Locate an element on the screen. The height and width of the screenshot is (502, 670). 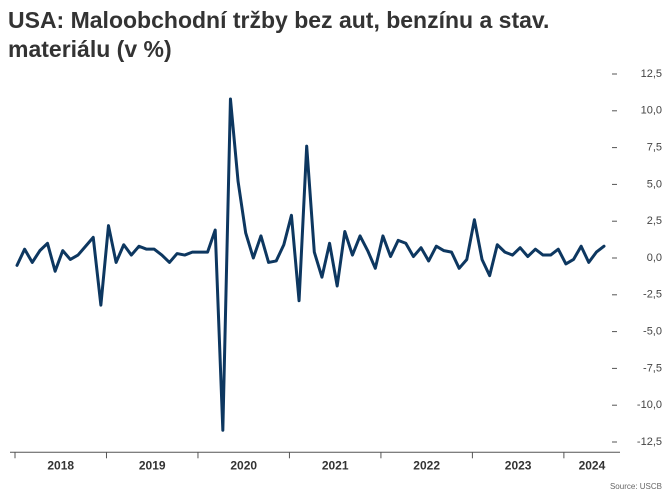
x-tick-label: 2020 is located at coordinates (243, 465).